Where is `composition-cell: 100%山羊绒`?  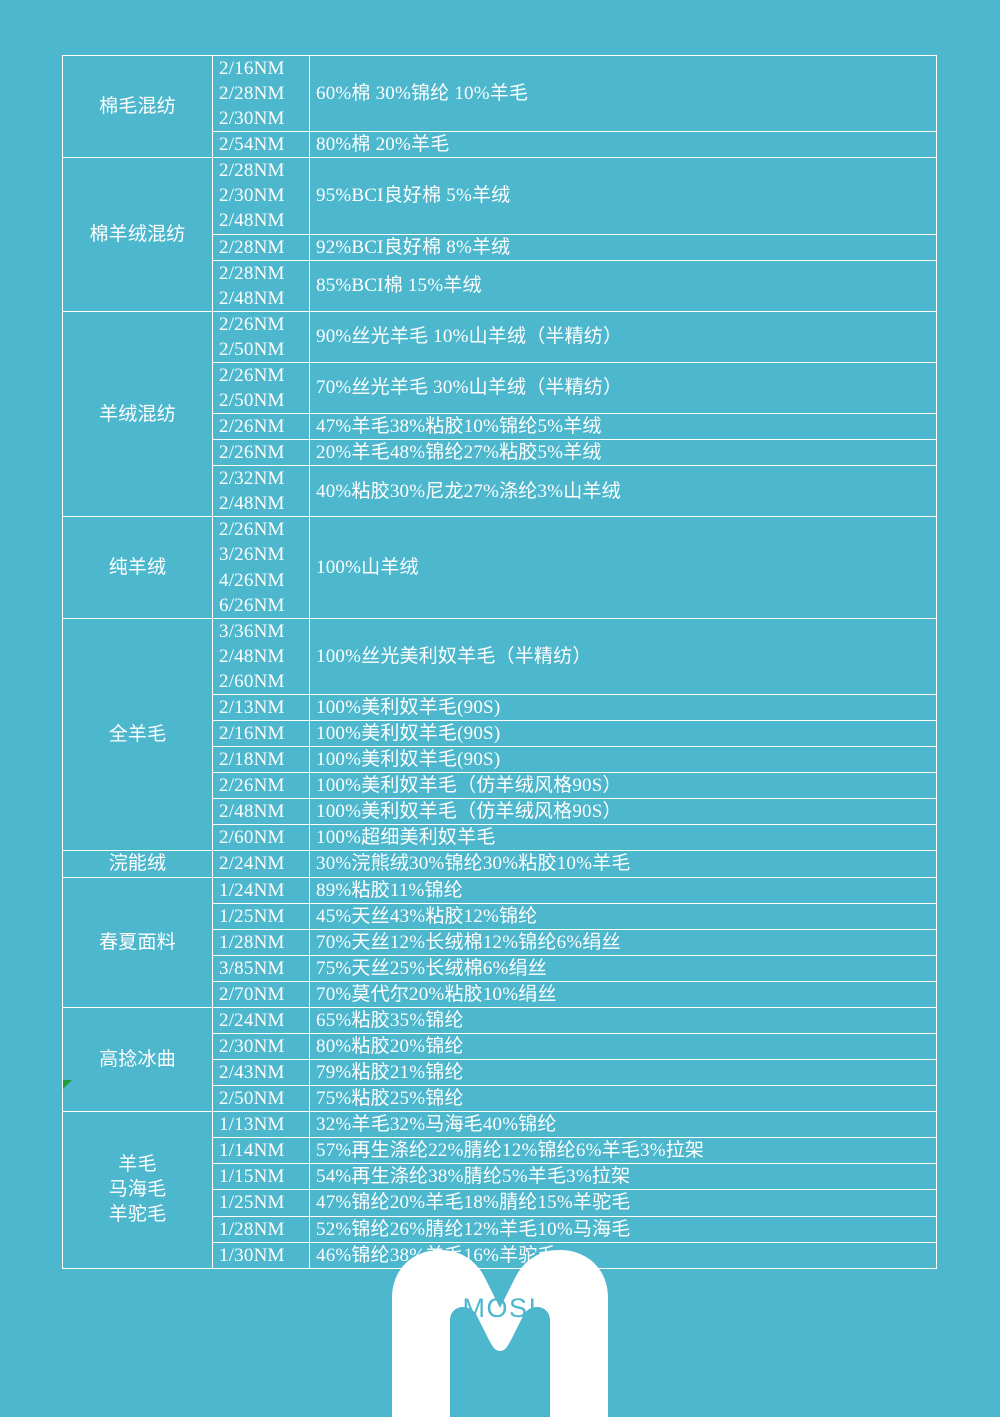 composition-cell: 100%山羊绒 is located at coordinates (623, 567).